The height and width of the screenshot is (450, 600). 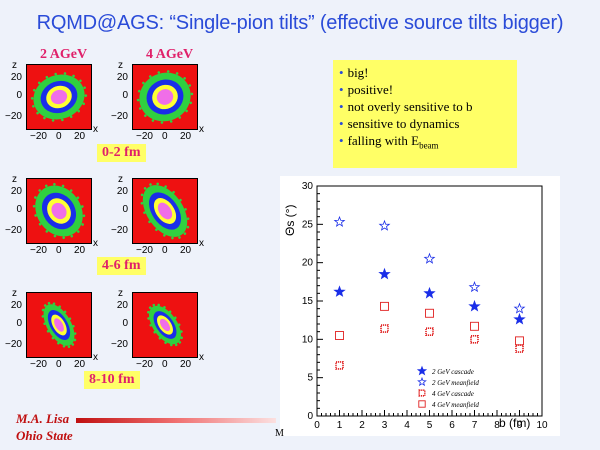 What do you see at coordinates (121, 266) in the screenshot?
I see `impact-label-4-6: 4-6 fm` at bounding box center [121, 266].